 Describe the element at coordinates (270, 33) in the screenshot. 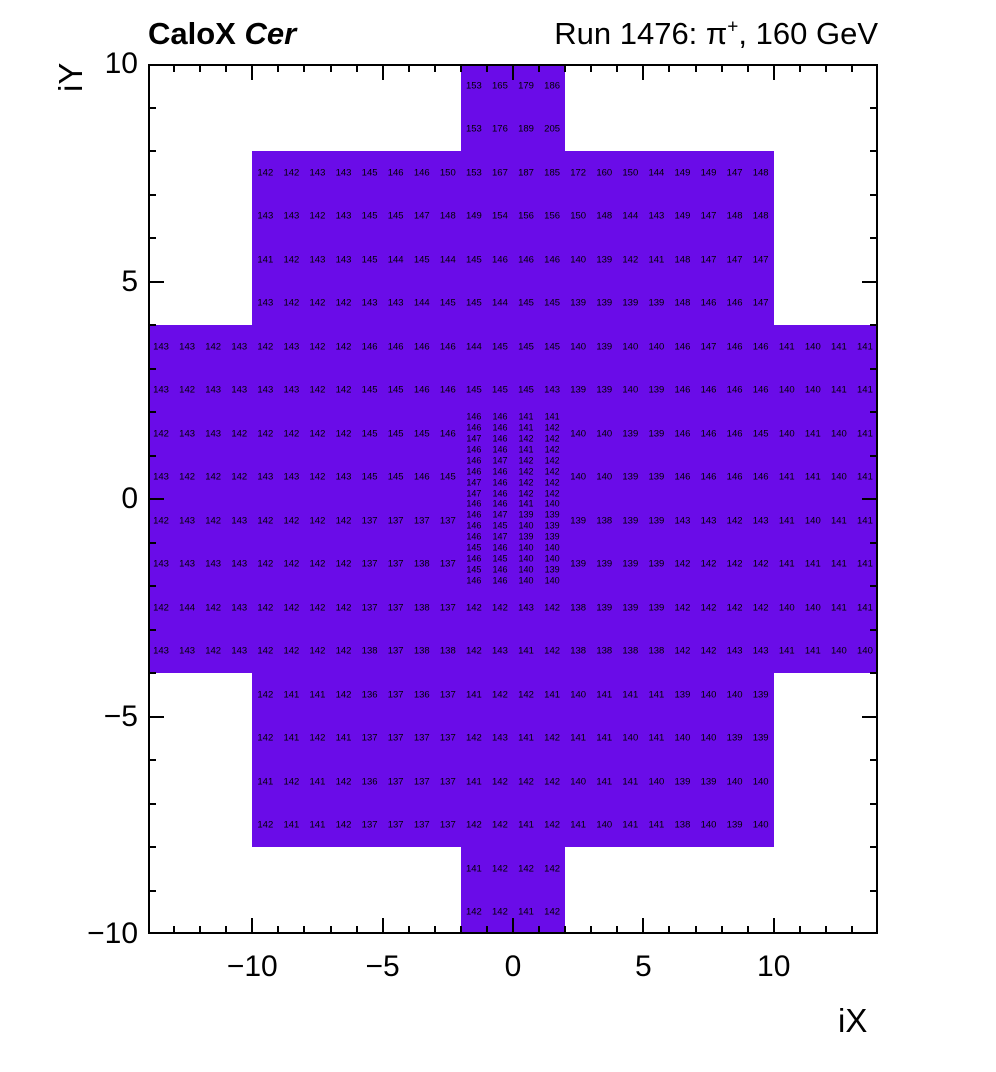

I see `detector-name: Cer` at that location.